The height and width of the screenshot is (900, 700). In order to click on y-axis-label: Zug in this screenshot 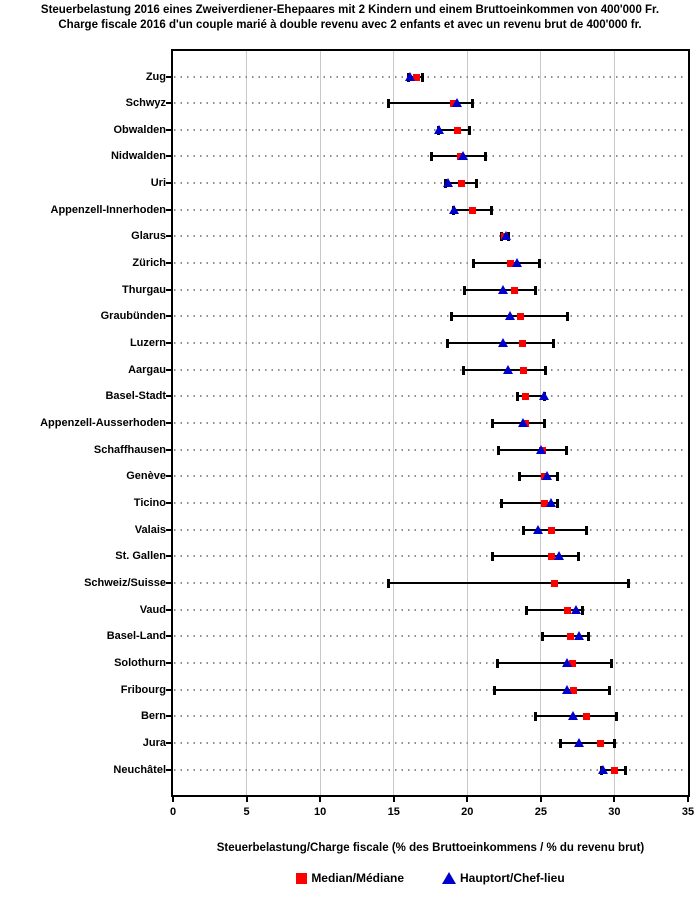, I will do `click(155, 76)`.